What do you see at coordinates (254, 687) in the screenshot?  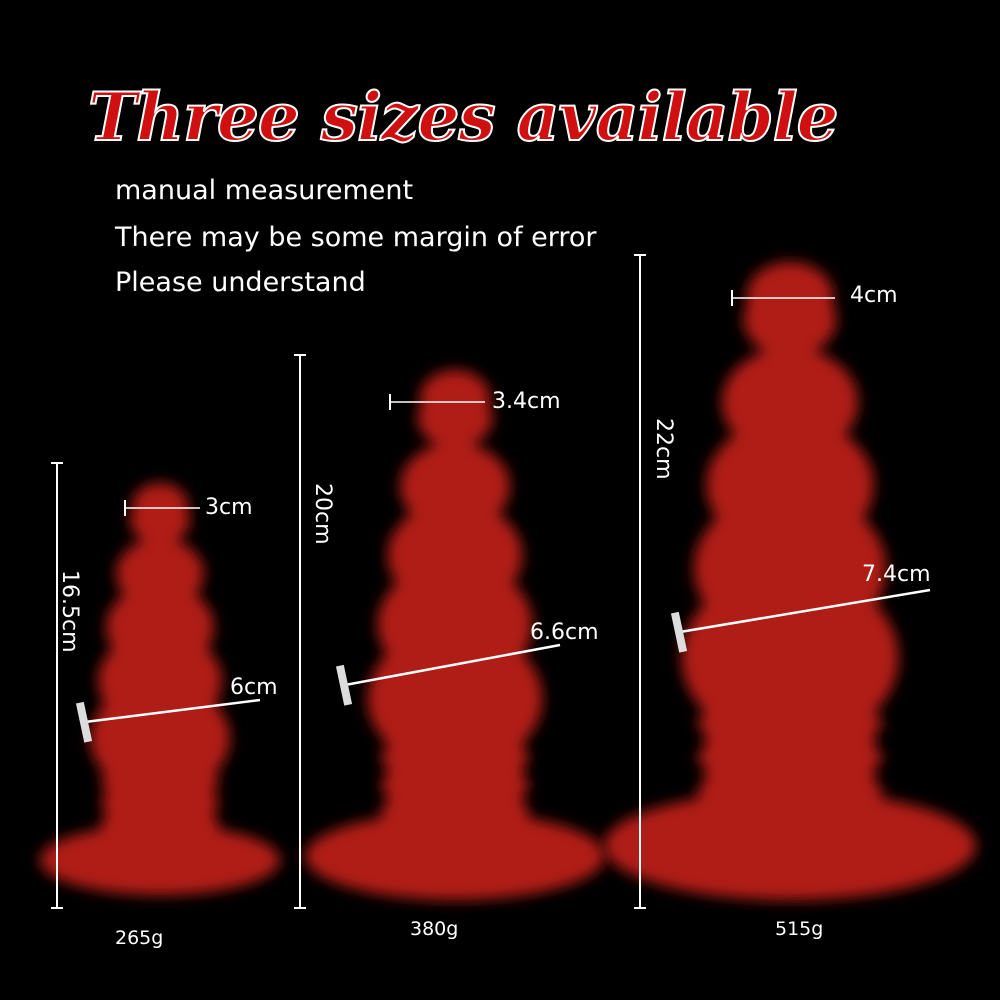 I see `small-max-width-label: 6cm` at bounding box center [254, 687].